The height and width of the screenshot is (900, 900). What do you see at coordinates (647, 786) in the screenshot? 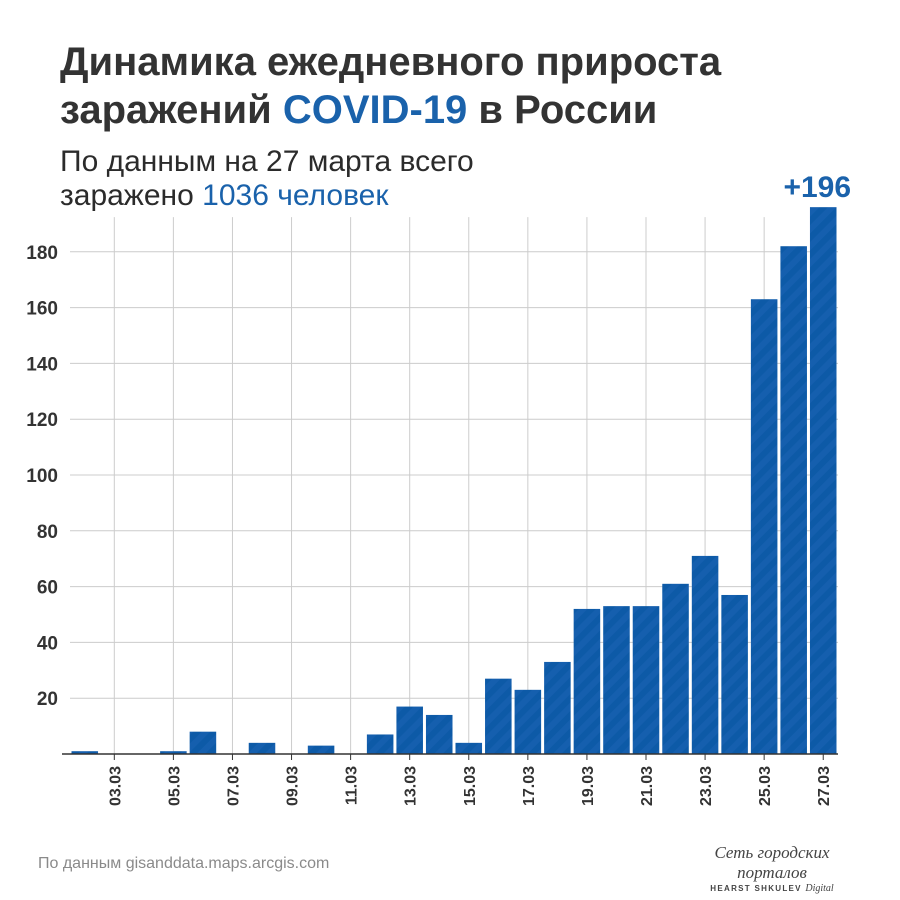
I see `x-tick-label: 21.03` at bounding box center [647, 786].